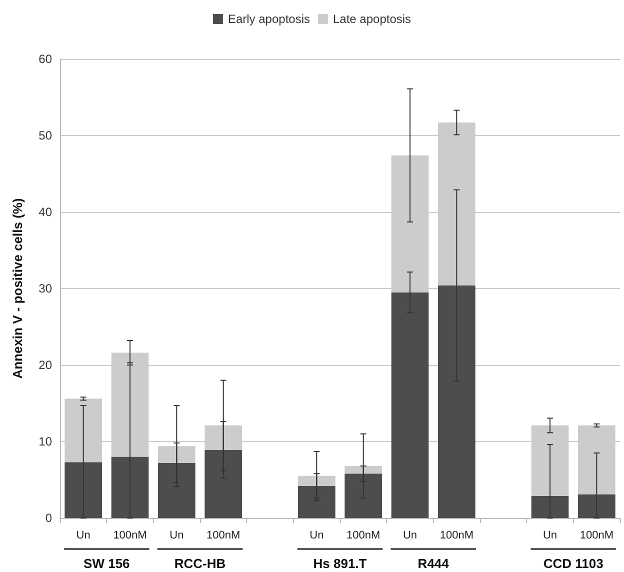 The image size is (624, 572). Describe the element at coordinates (45, 289) in the screenshot. I see `y-tick-label: 30` at that location.